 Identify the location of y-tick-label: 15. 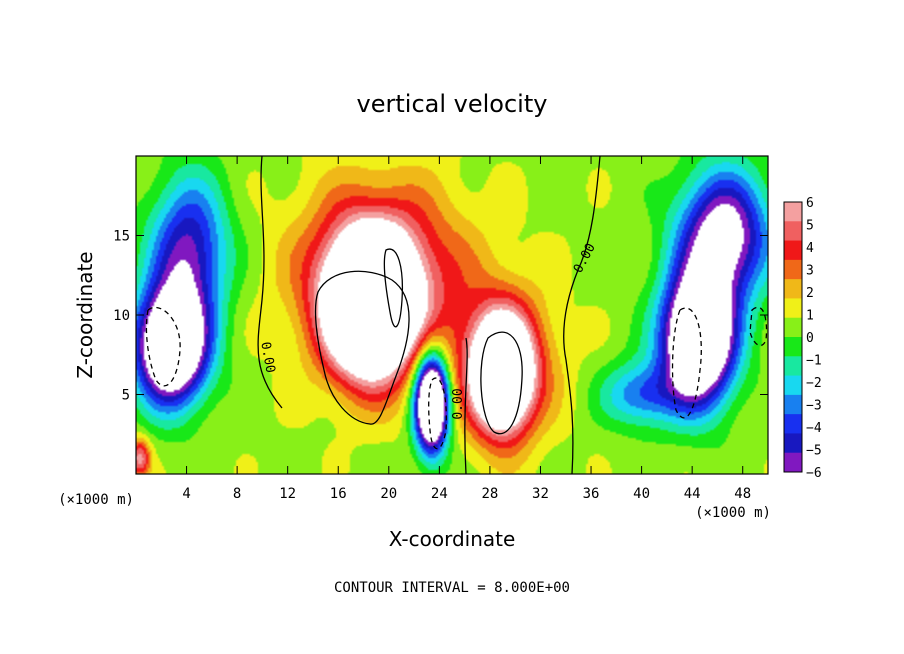
(121, 237).